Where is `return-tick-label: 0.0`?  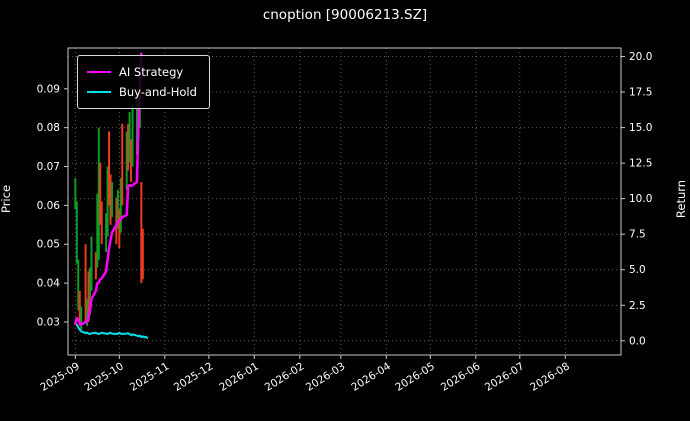
return-tick-label: 0.0 is located at coordinates (637, 341).